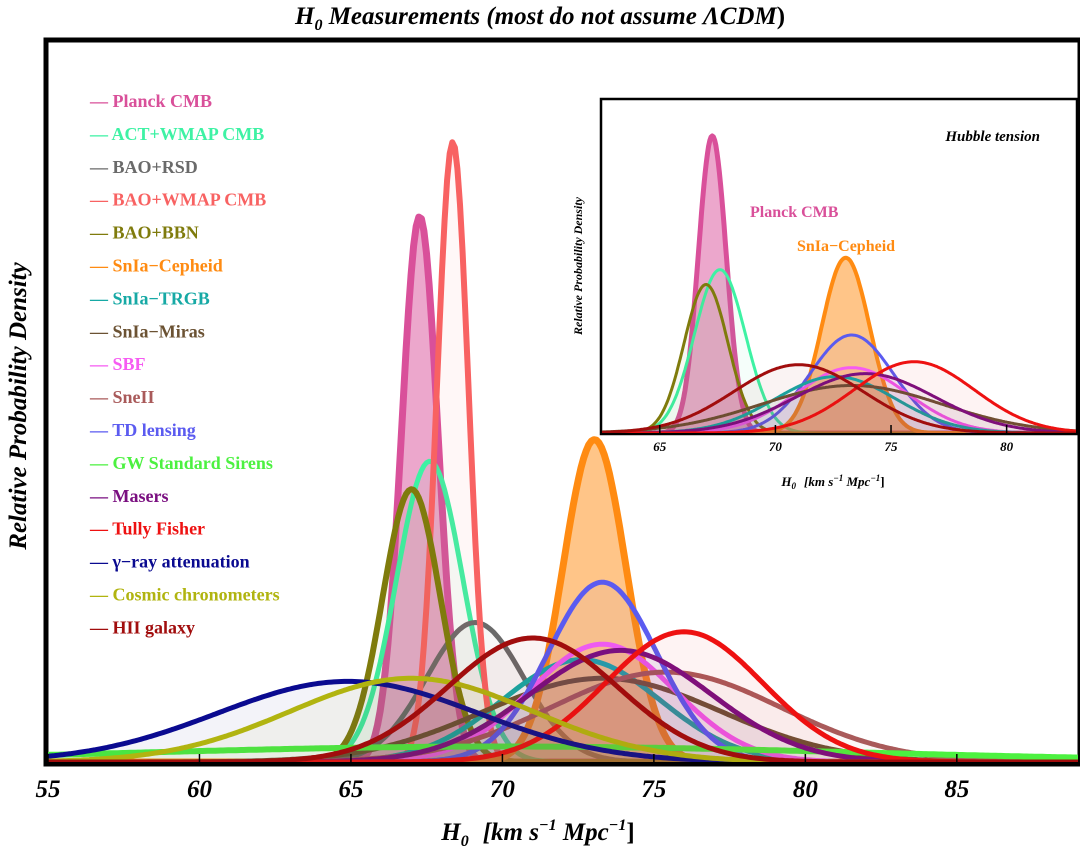 This screenshot has width=1080, height=856. I want to click on main-curve-ray-attenuation, so click(563, 720).